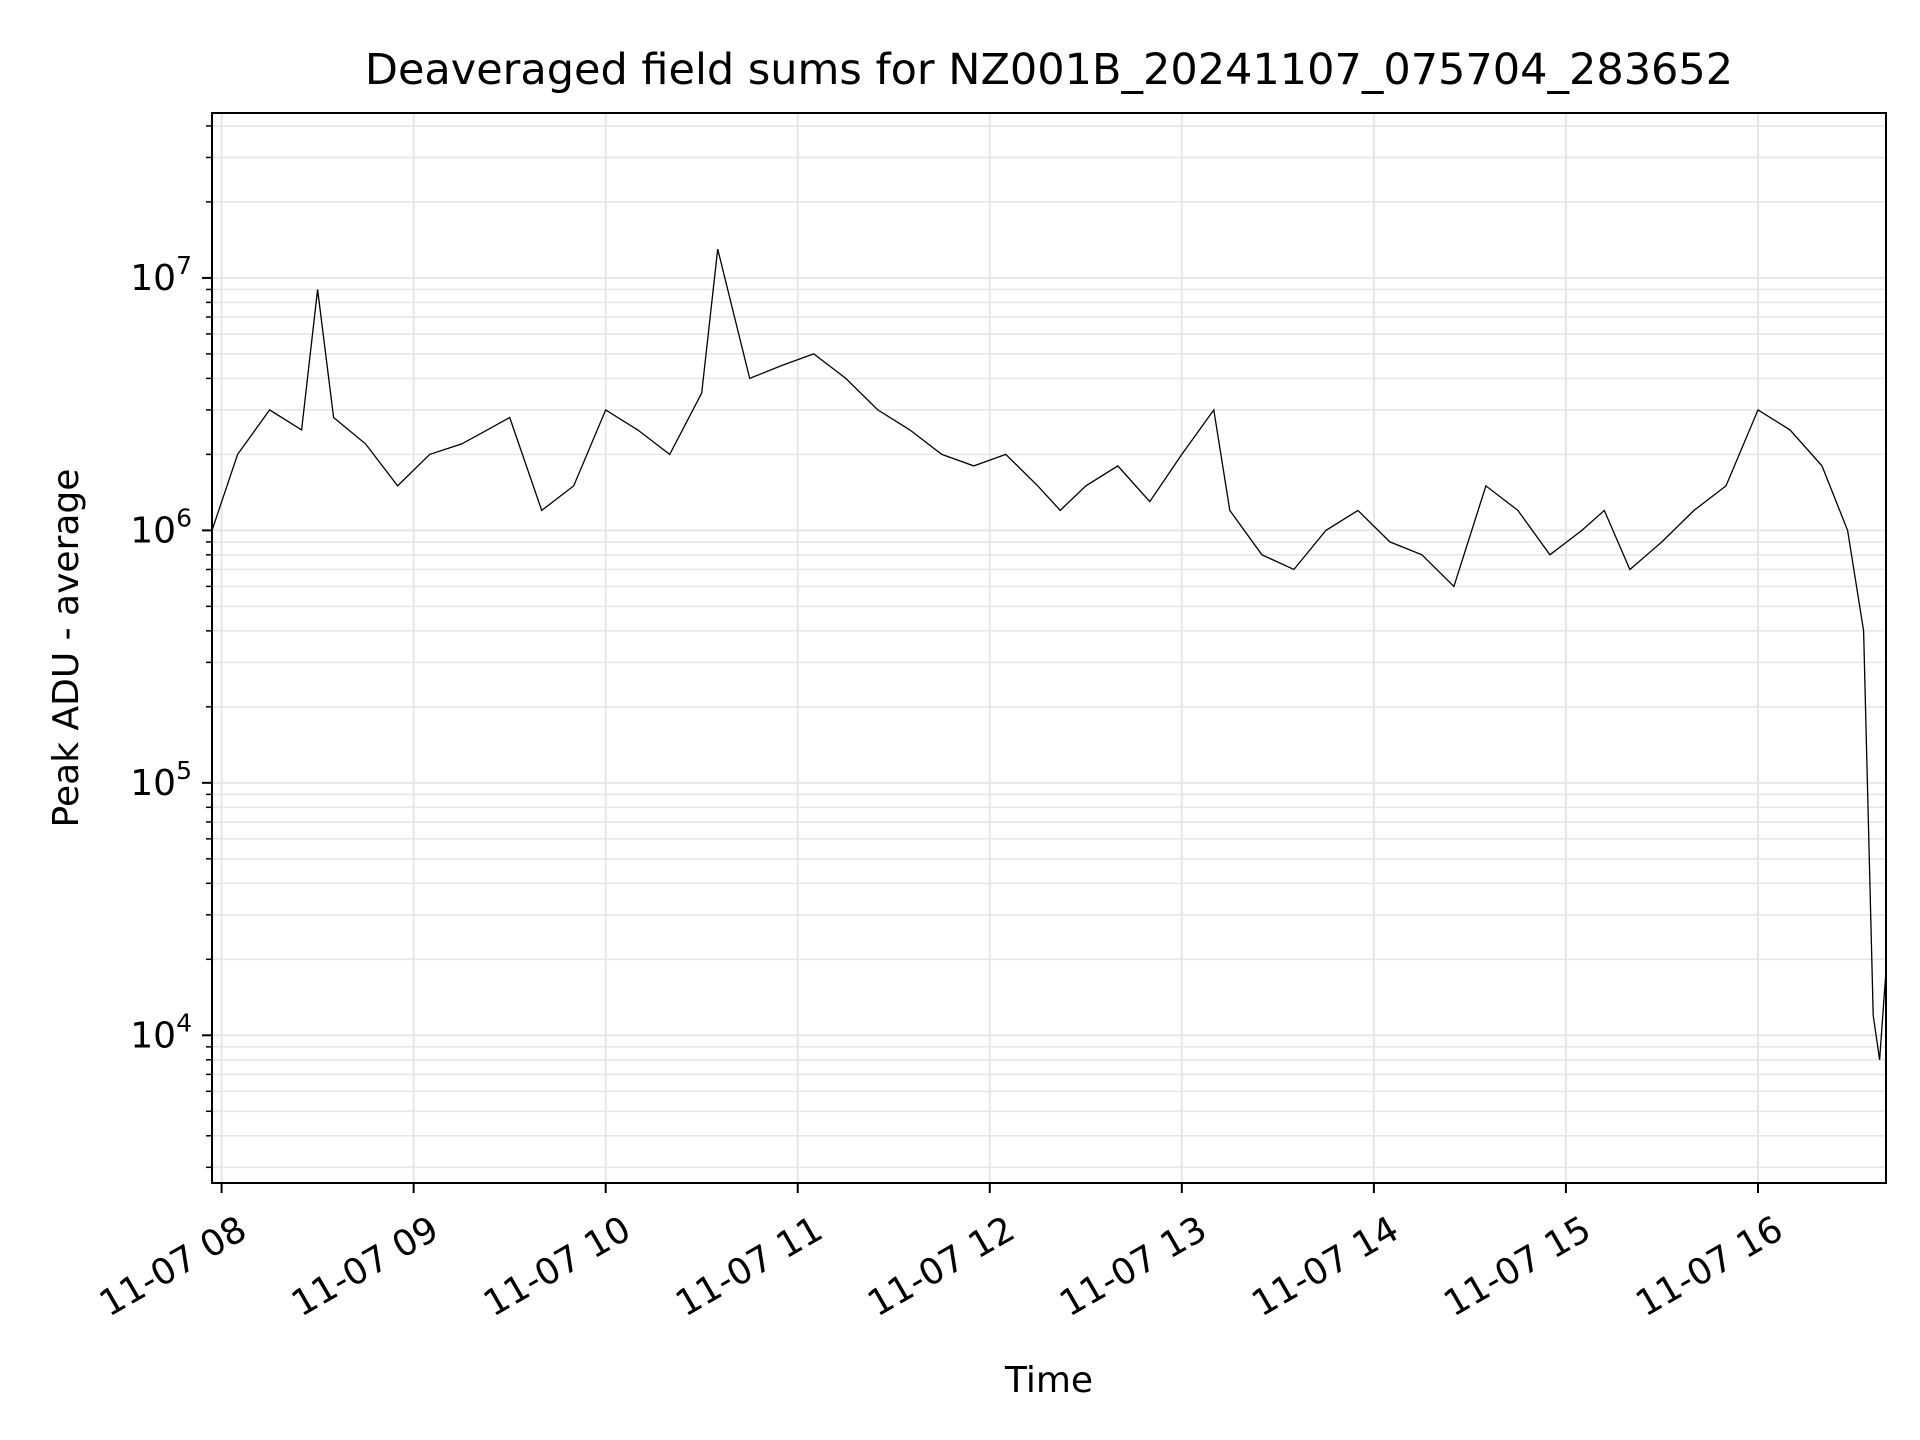 The image size is (1920, 1440). Describe the element at coordinates (1709, 1267) in the screenshot. I see `x-tick-label: 11-07 16` at that location.